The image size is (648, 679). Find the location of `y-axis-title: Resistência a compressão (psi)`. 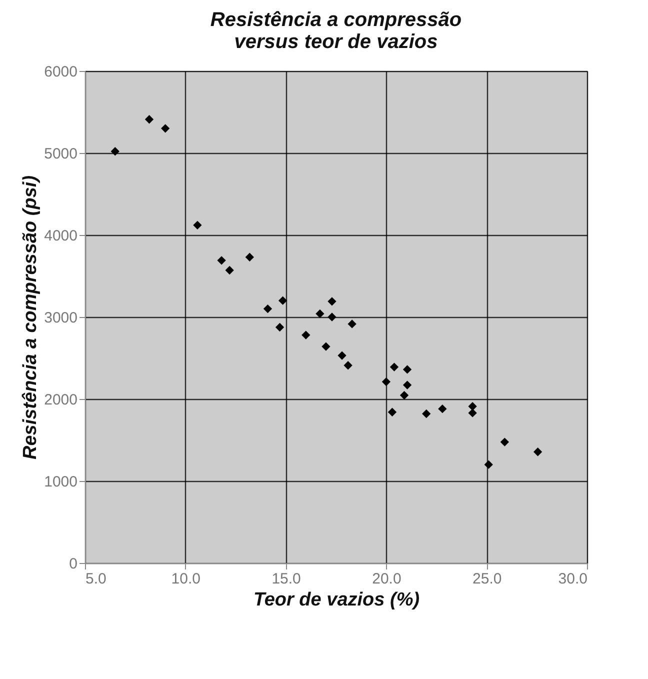

y-axis-title: Resistência a compressão (psi) is located at coordinates (31, 317).